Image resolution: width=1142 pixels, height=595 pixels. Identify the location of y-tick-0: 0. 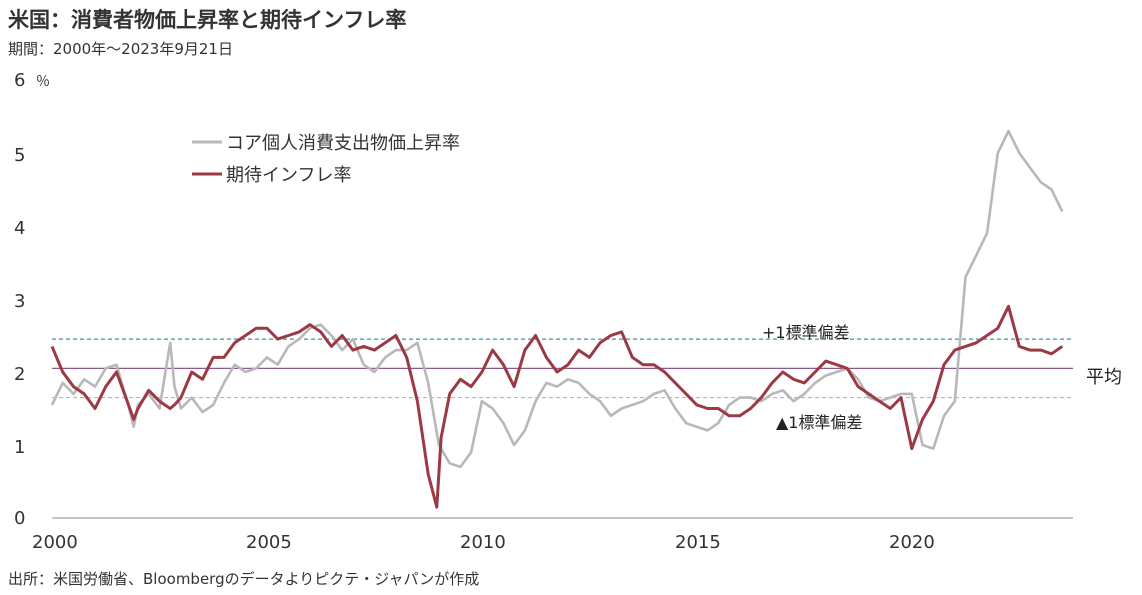
(19, 518).